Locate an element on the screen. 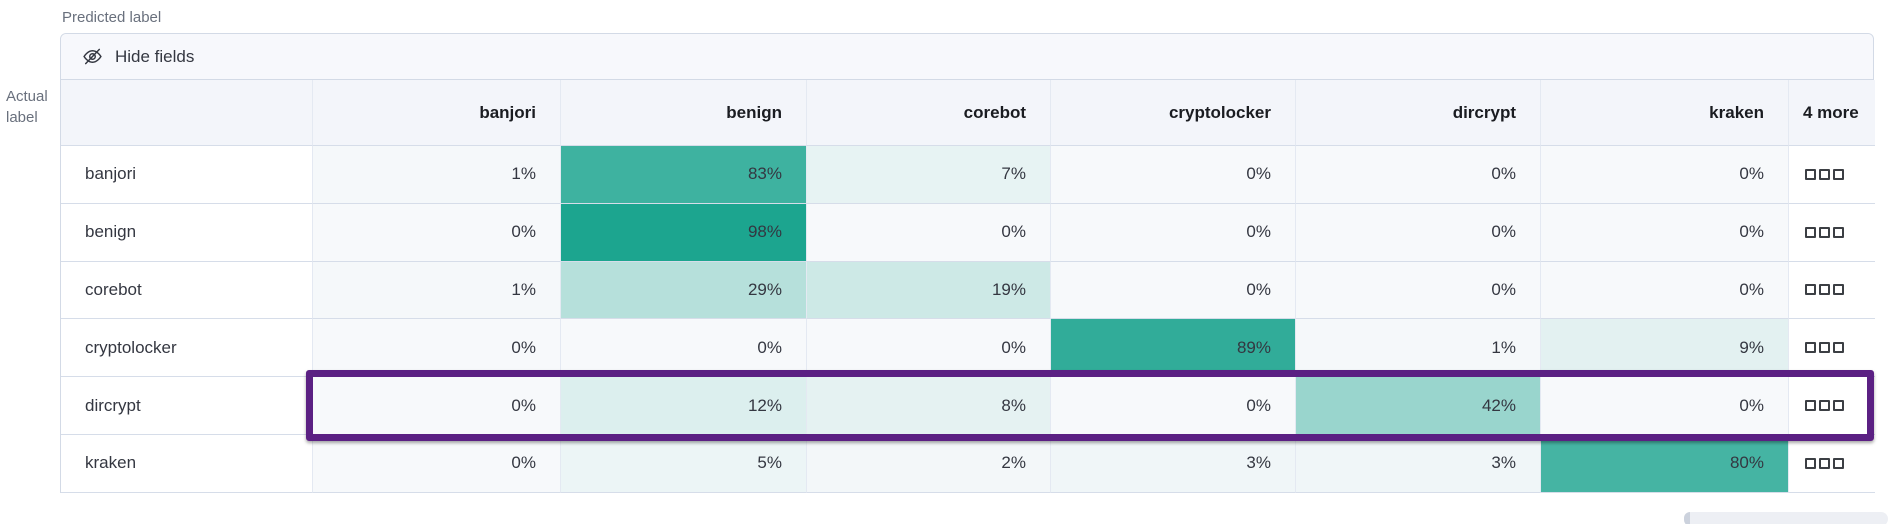  cell-dircrypt-cryptolocker: 0% is located at coordinates (1173, 406).